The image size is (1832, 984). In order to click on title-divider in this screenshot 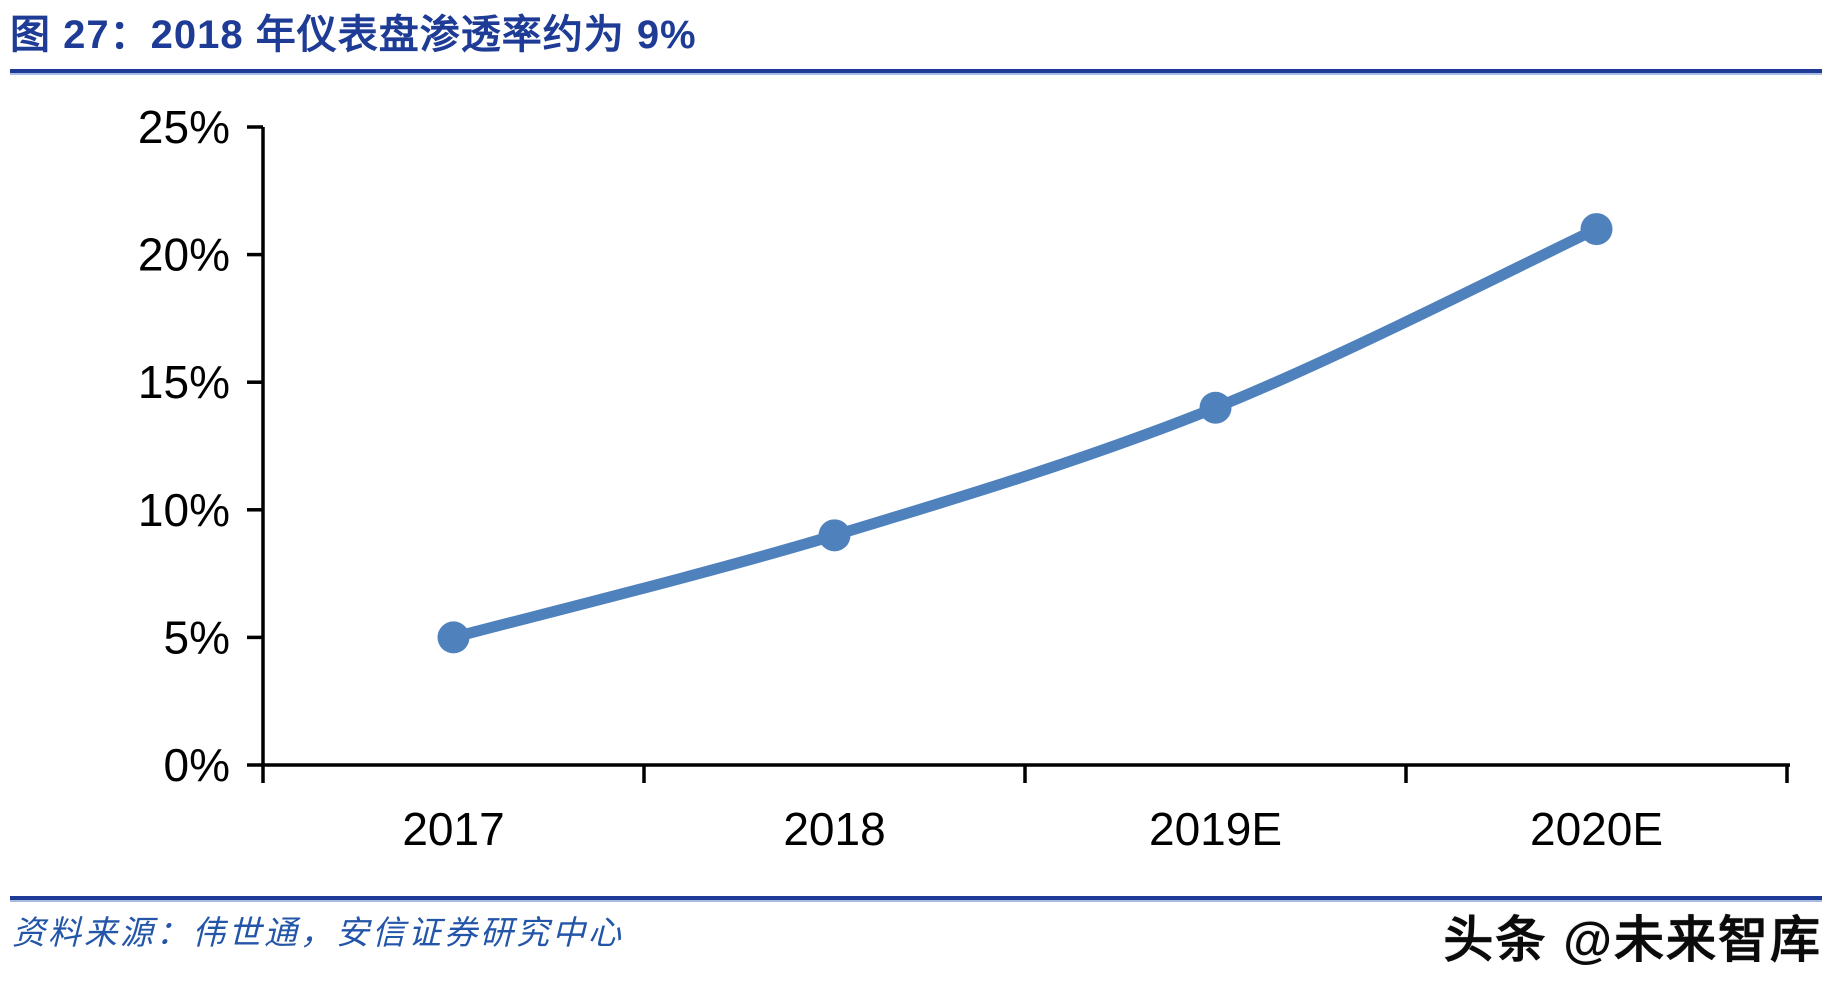, I will do `click(916, 72)`.